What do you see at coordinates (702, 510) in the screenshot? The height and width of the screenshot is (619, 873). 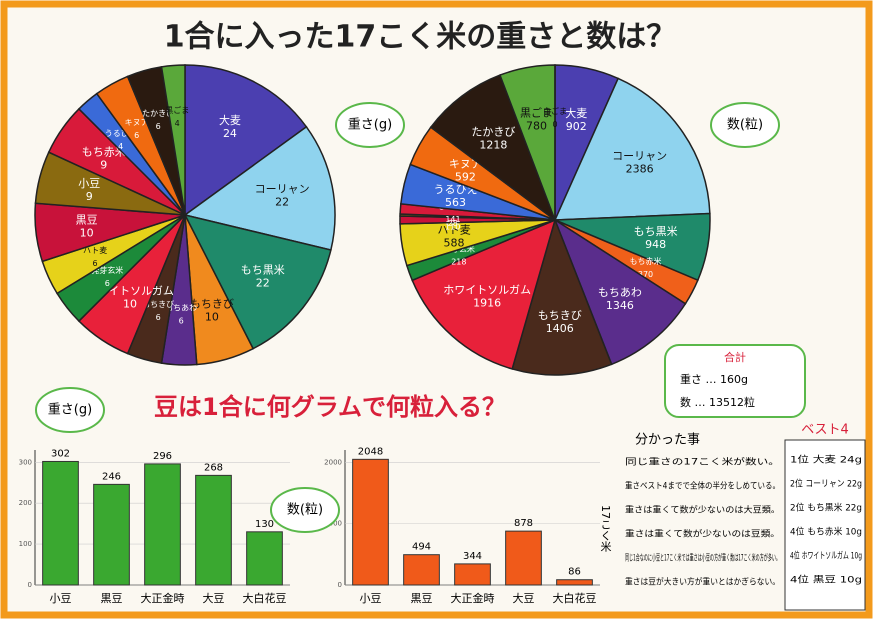 I see `finding-item: 重さは重くて数が少ないのは大豆類。` at bounding box center [702, 510].